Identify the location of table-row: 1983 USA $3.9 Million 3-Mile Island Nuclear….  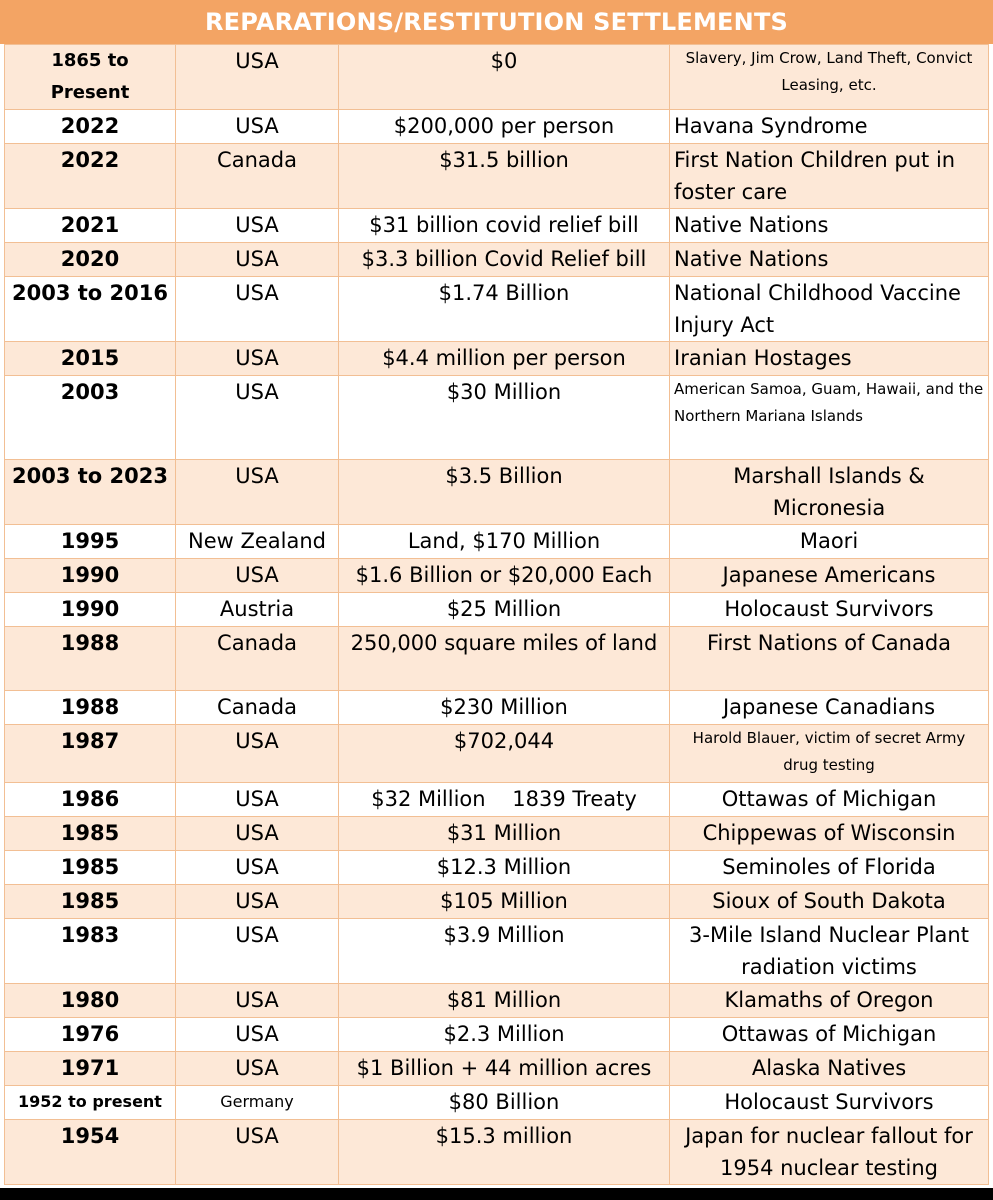
(496, 951).